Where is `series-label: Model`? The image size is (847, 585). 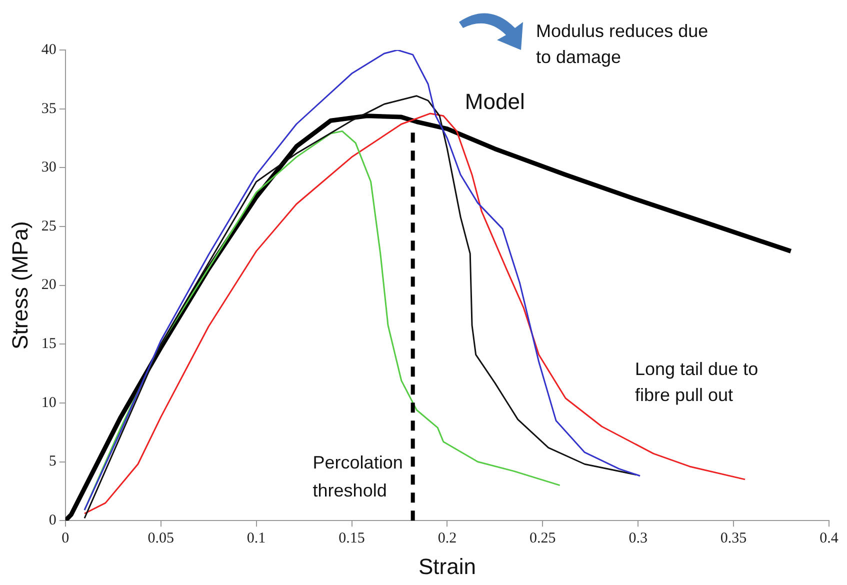 series-label: Model is located at coordinates (494, 101).